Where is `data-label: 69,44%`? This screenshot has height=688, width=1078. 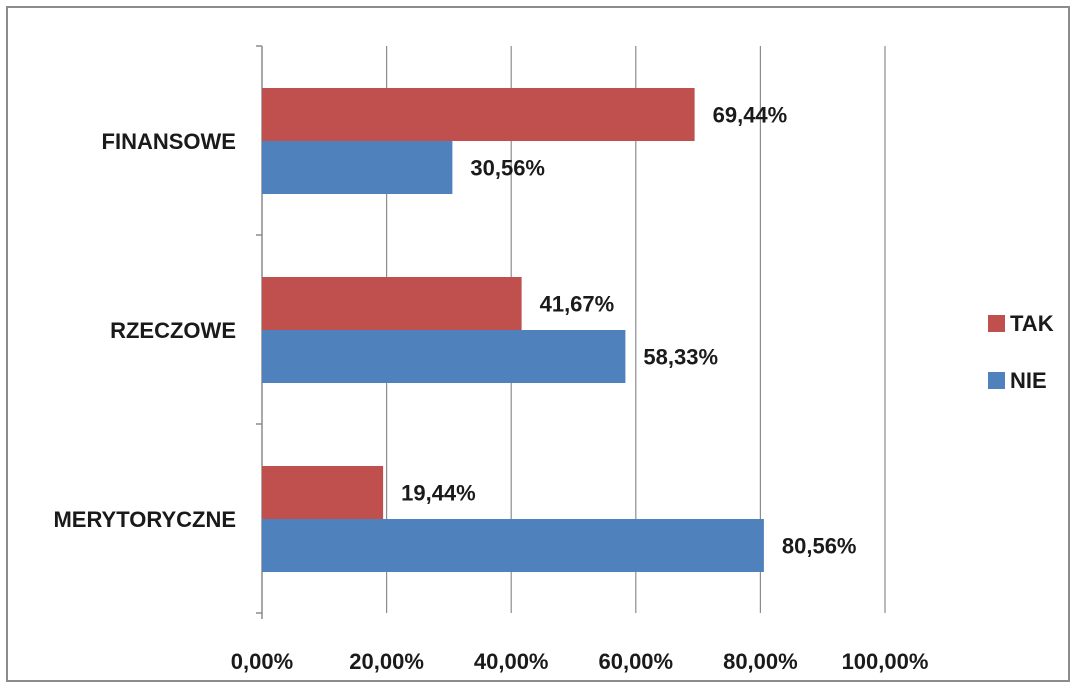 data-label: 69,44% is located at coordinates (750, 115).